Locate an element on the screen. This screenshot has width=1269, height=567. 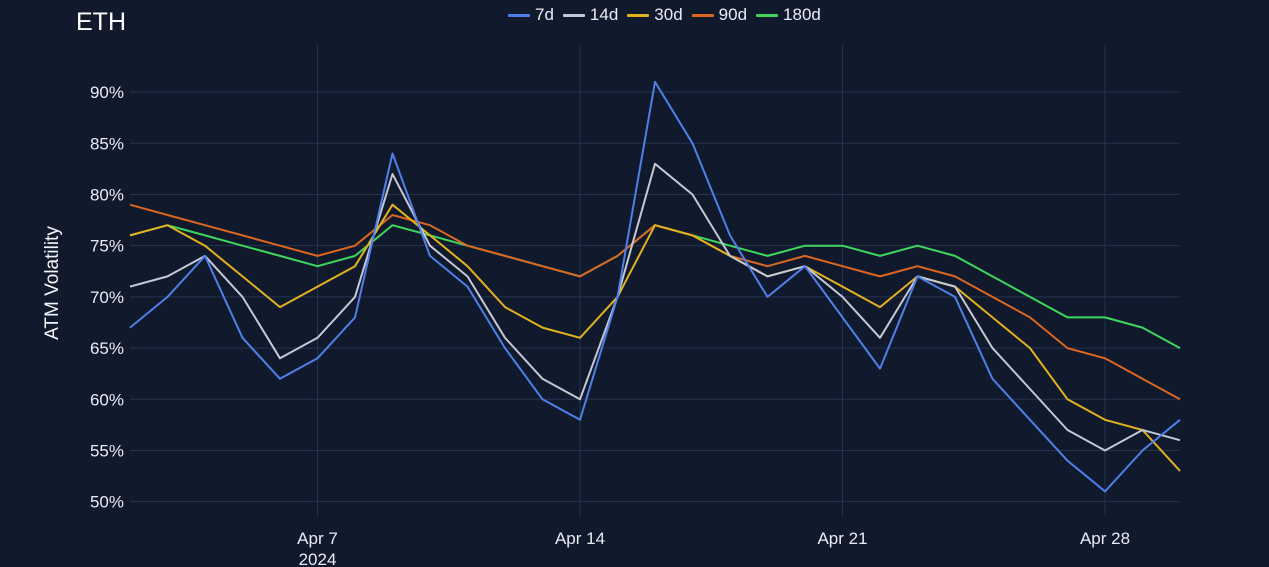
legend-item-14d: 14d is located at coordinates (590, 15).